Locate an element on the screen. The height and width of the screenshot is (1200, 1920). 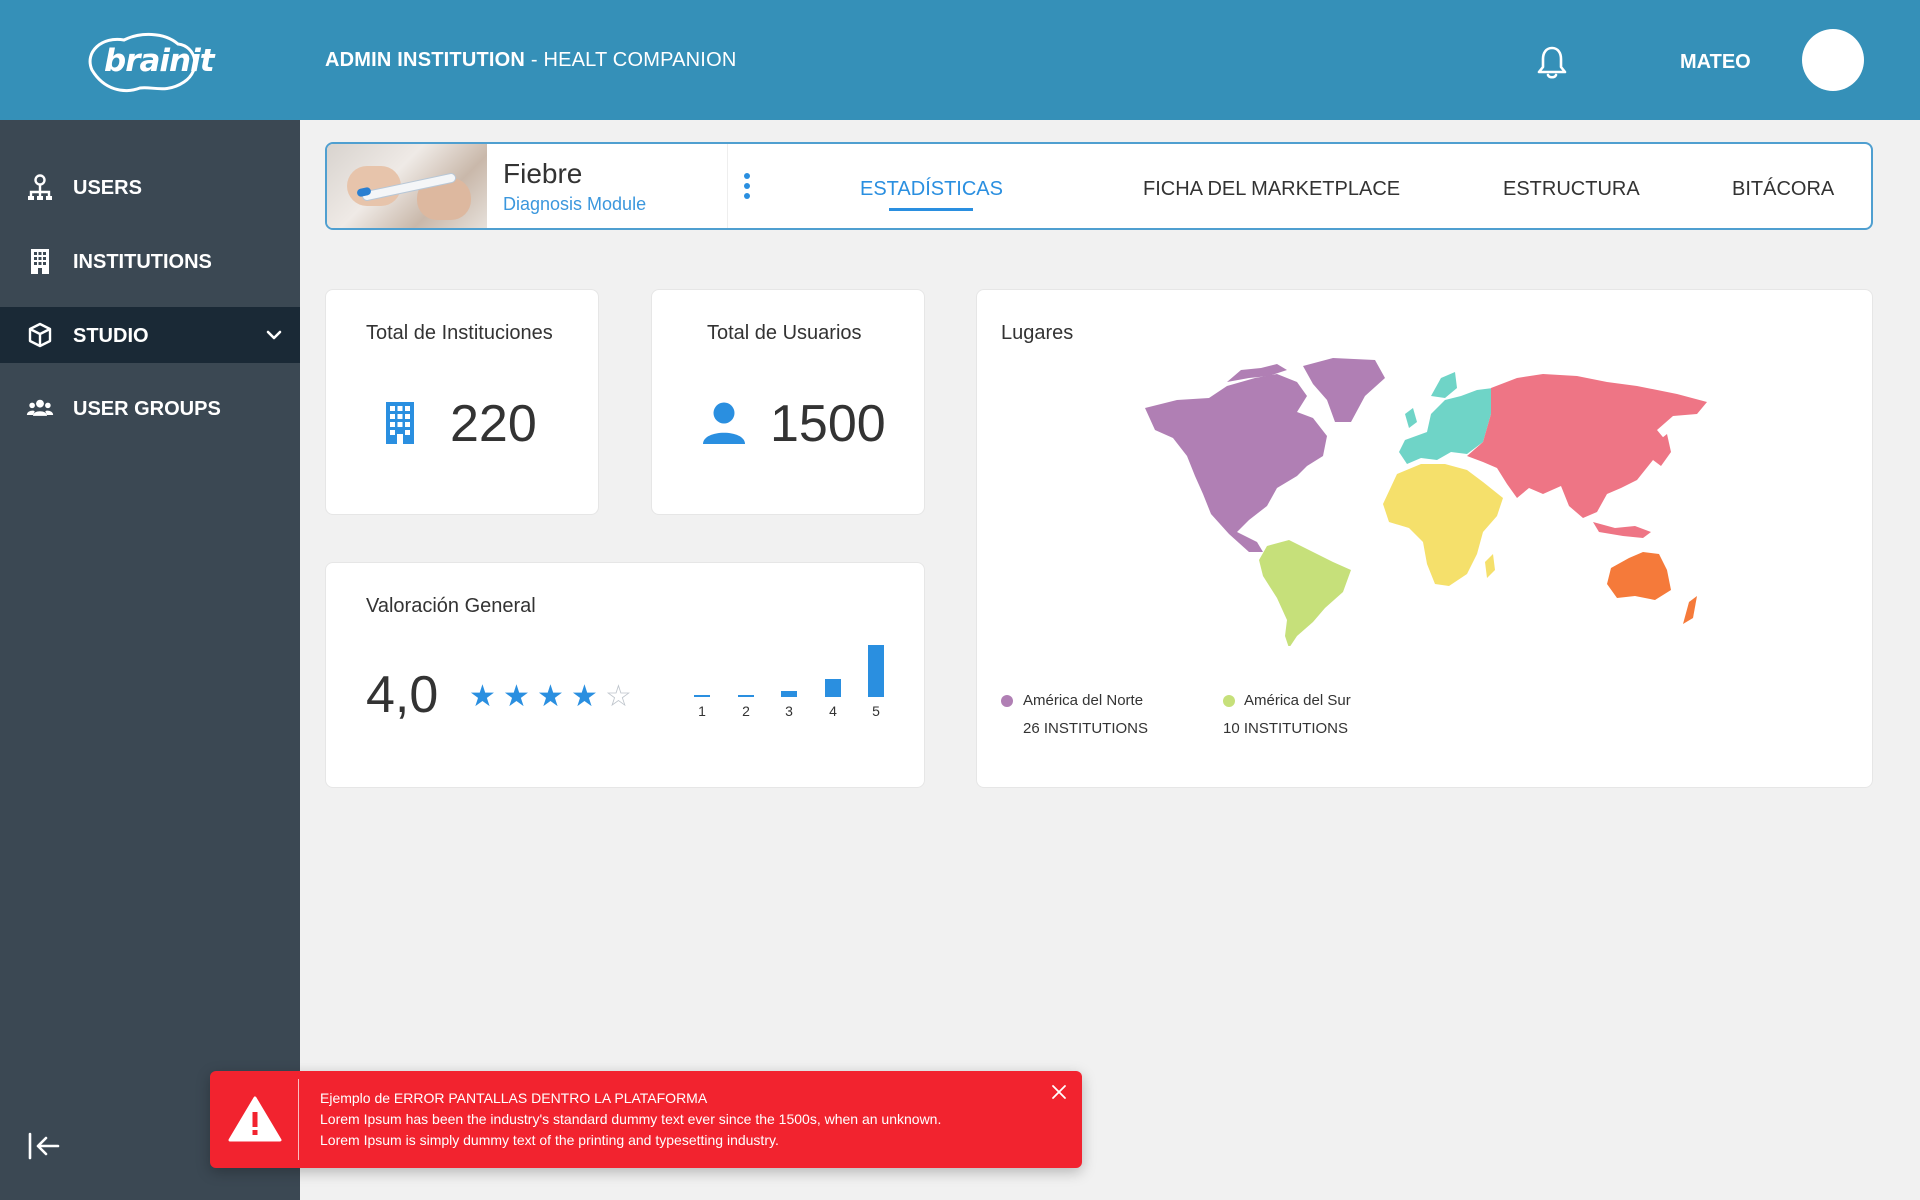
region-japan is located at coordinates (1662, 450).